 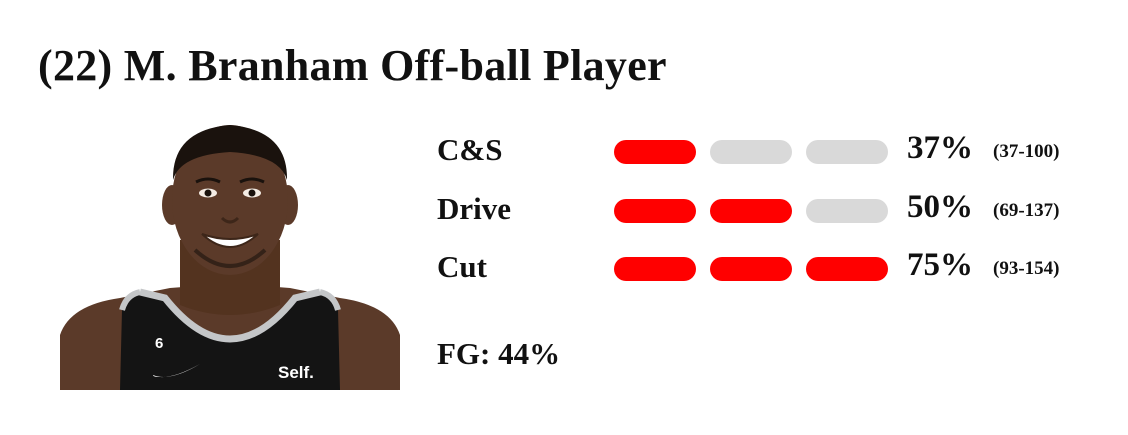 I want to click on stat-row-drive: Drive 50% (69-137), so click(x=767, y=209).